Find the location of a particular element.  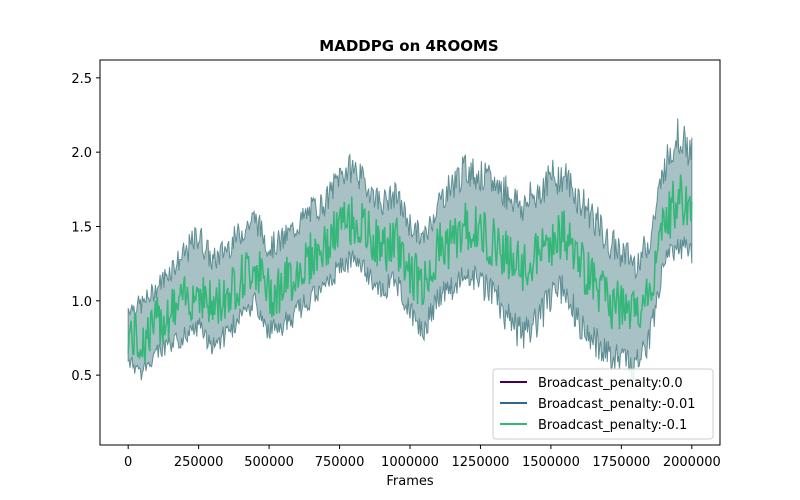

legend-box is located at coordinates (603, 404).